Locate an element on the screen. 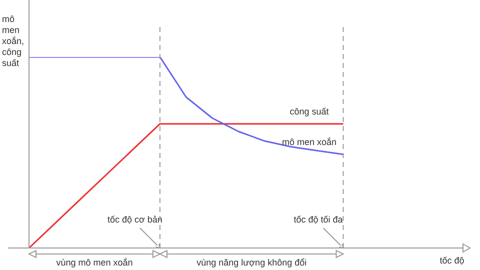 This screenshot has width=480, height=270. text: vùng mô men xoắn is located at coordinates (94, 262).